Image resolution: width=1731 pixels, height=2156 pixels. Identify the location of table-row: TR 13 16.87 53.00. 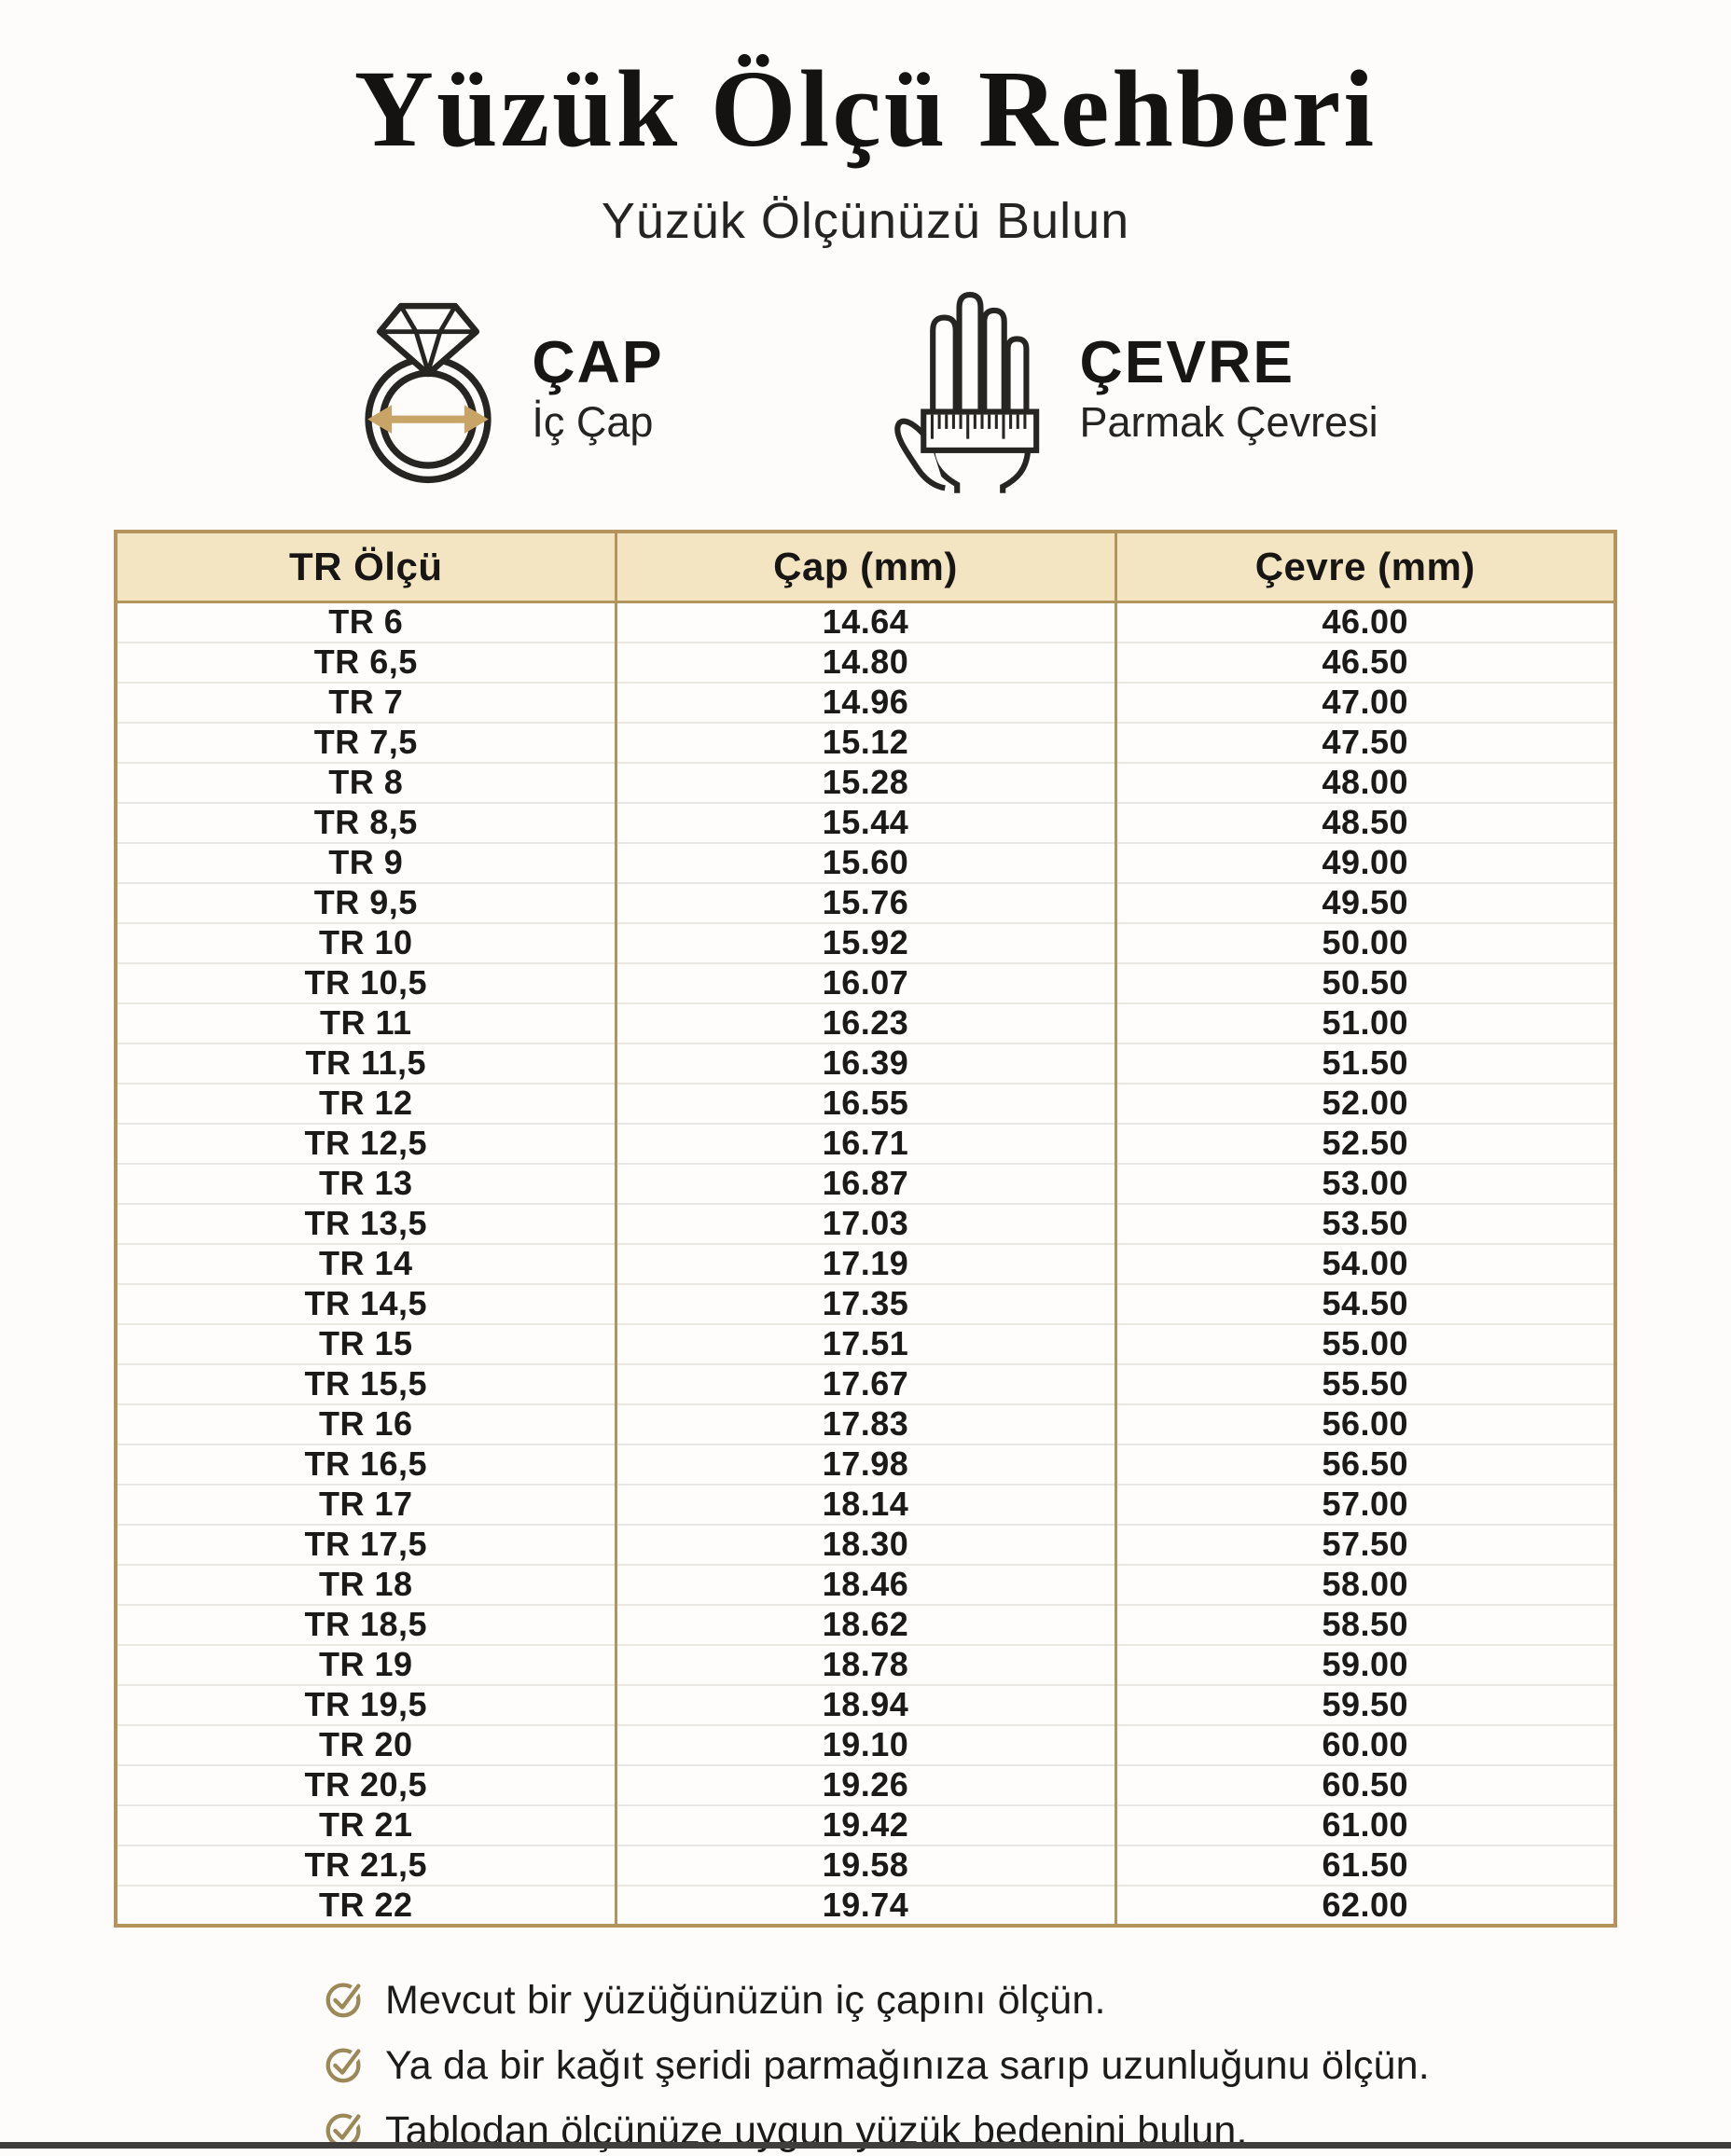
(865, 1183).